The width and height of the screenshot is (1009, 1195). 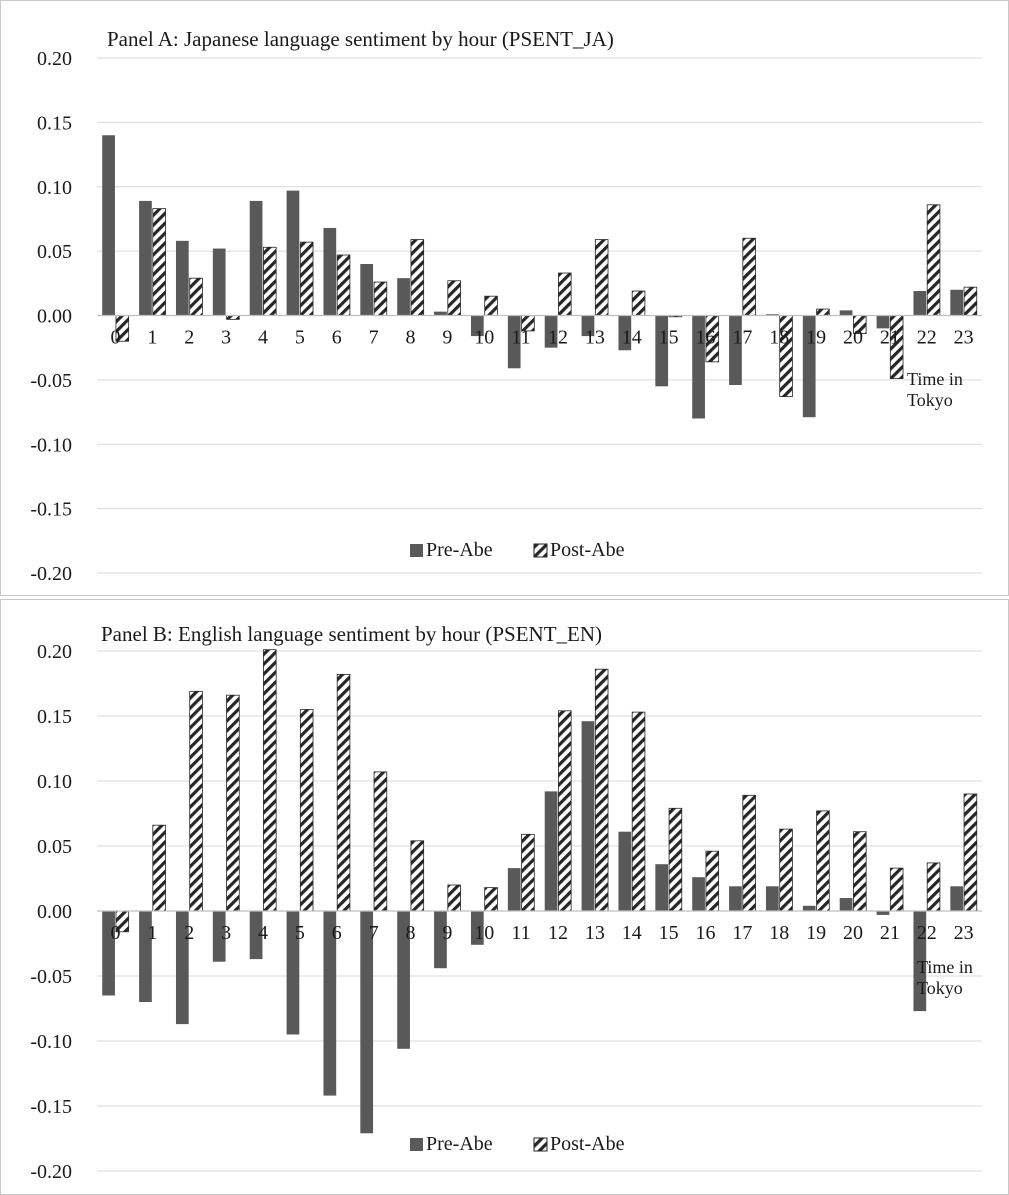 What do you see at coordinates (484, 338) in the screenshot?
I see `panel-a-x-tick-label: 10` at bounding box center [484, 338].